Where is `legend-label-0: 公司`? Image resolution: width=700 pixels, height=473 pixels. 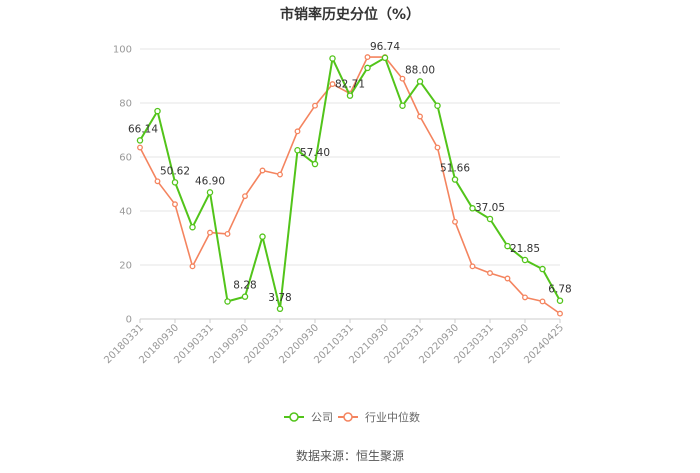 legend-label-0: 公司 is located at coordinates (322, 417).